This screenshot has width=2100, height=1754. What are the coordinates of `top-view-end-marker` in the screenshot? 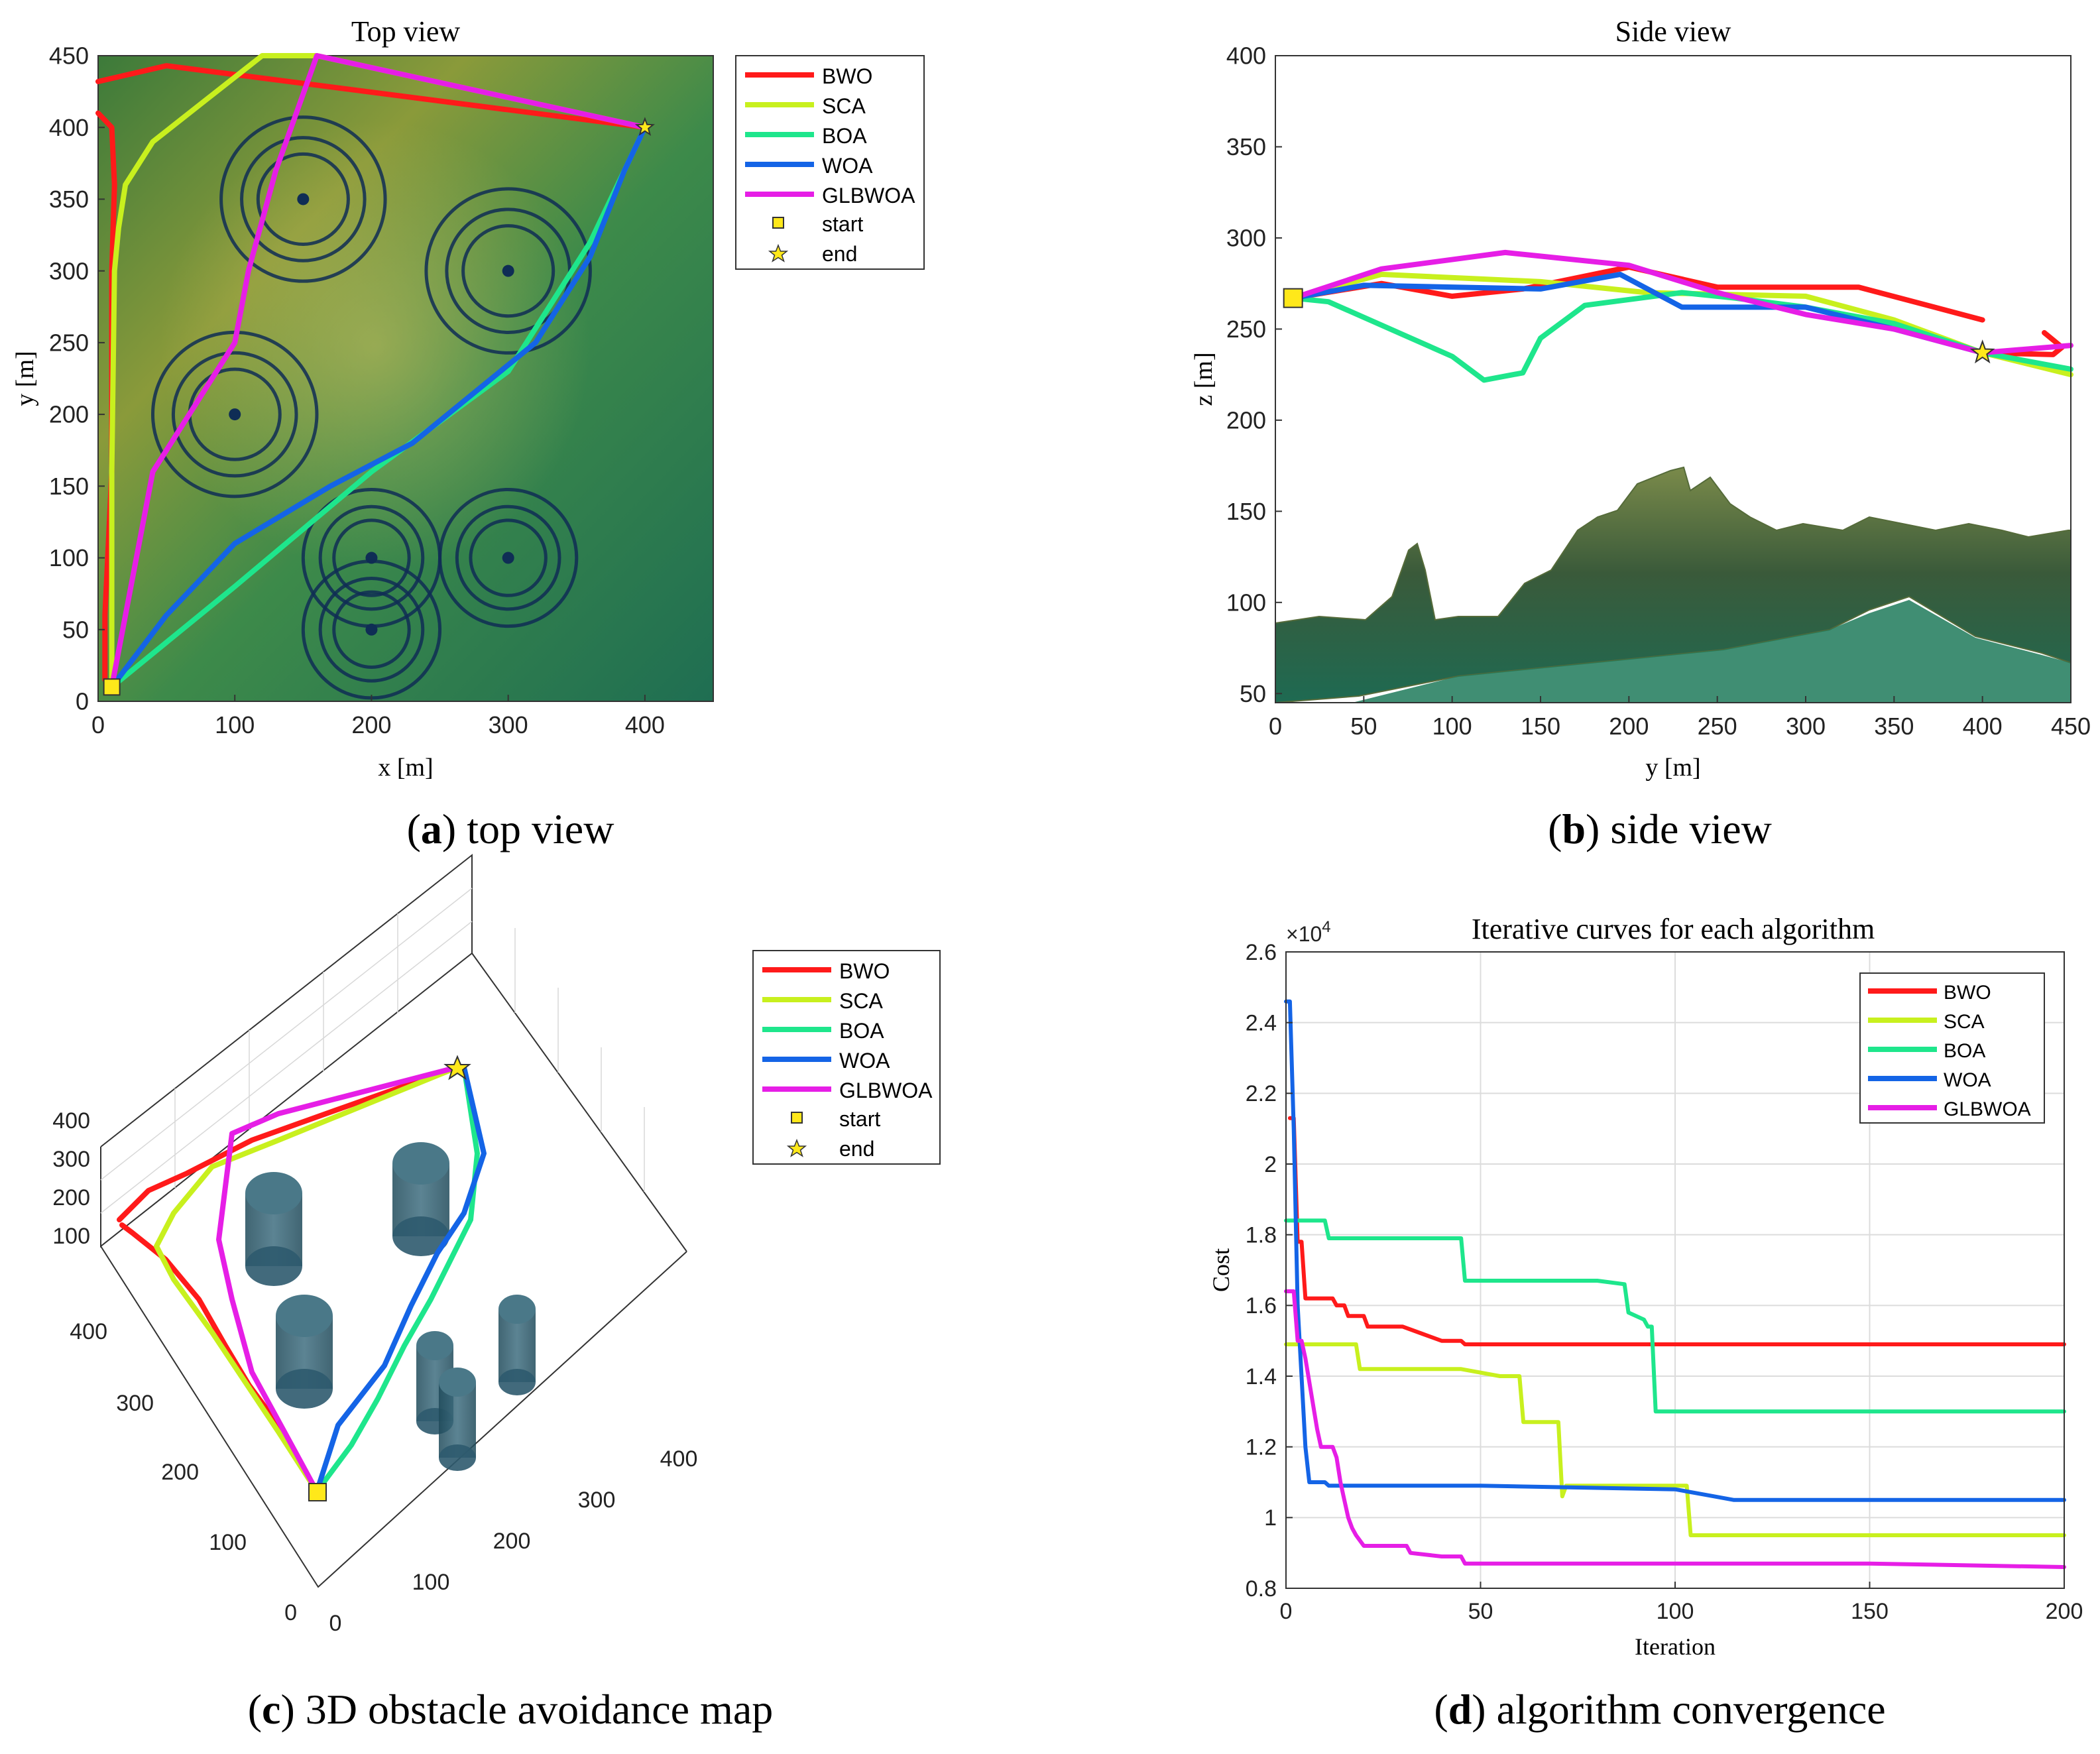 It's located at (645, 126).